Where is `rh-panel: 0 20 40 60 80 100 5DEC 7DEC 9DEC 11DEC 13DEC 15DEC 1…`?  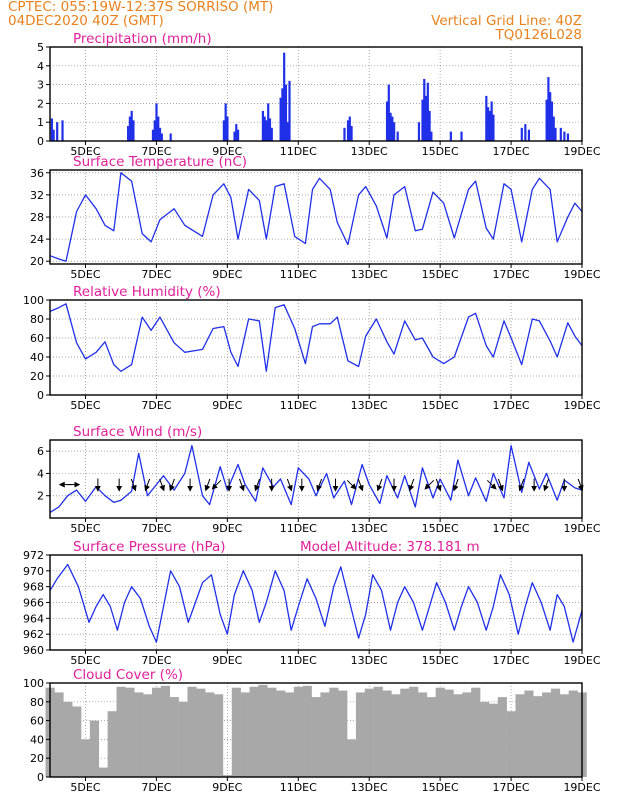
rh-panel: 0 20 40 60 80 100 5DEC 7DEC 9DEC 11DEC 13DEC 15DEC 1… is located at coordinates (312, 348).